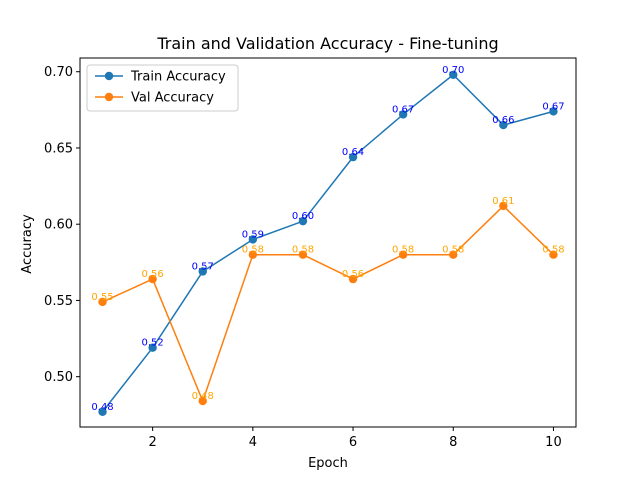 This screenshot has width=640, height=480. Describe the element at coordinates (58, 148) in the screenshot. I see `y-tick-label: 0.65` at that location.